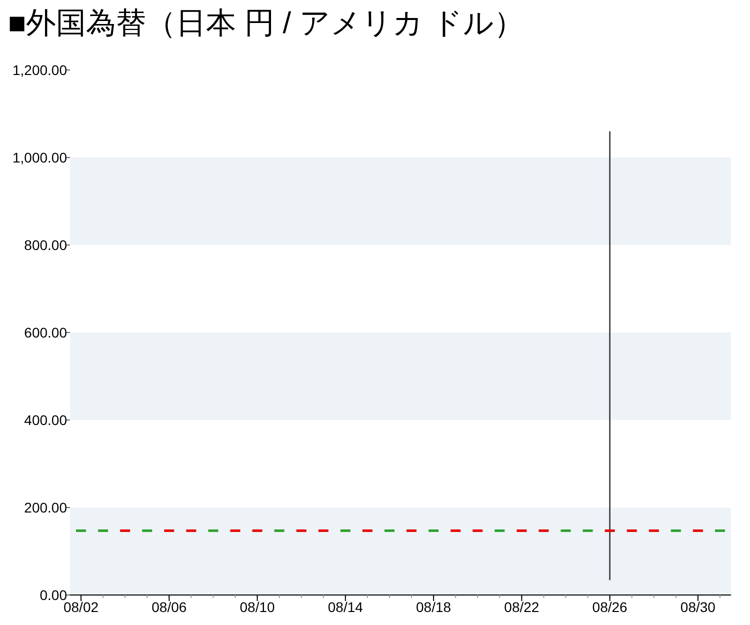 The width and height of the screenshot is (750, 625). Describe the element at coordinates (266, 23) in the screenshot. I see `chart-title: ■外国為替（日本 円 / アメリカ ドル）` at that location.